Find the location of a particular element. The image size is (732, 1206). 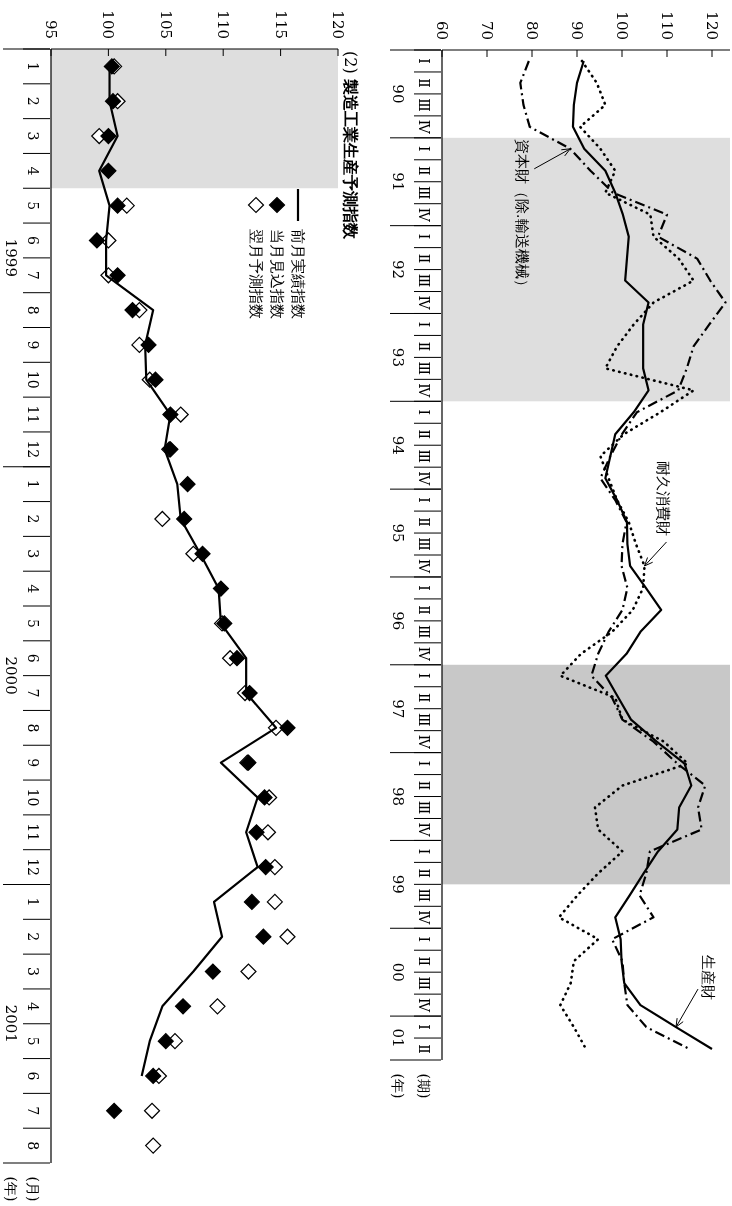

x-tick-label: 110 is located at coordinates (223, 24).